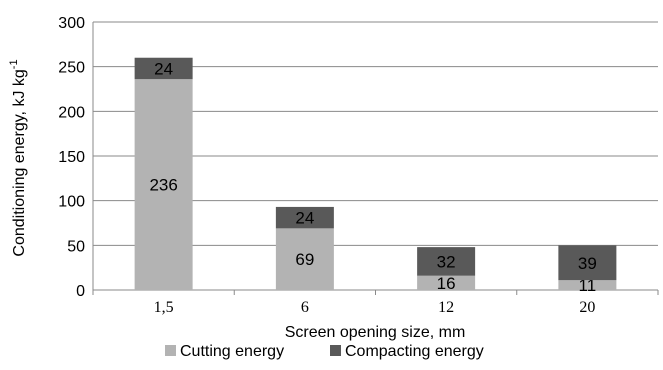 The width and height of the screenshot is (663, 370). What do you see at coordinates (375, 307) in the screenshot?
I see `x-tick-labels: 1,5 6 12 20` at bounding box center [375, 307].